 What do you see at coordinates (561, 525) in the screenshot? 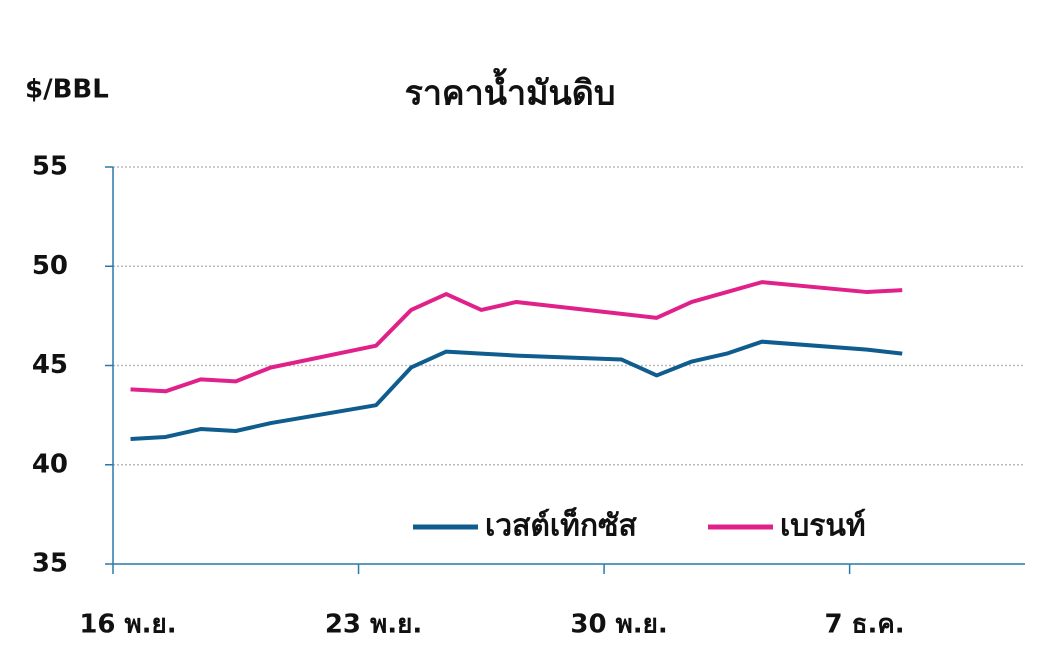
I see `legend-label: เวสต์เท็กซัส` at bounding box center [561, 525].